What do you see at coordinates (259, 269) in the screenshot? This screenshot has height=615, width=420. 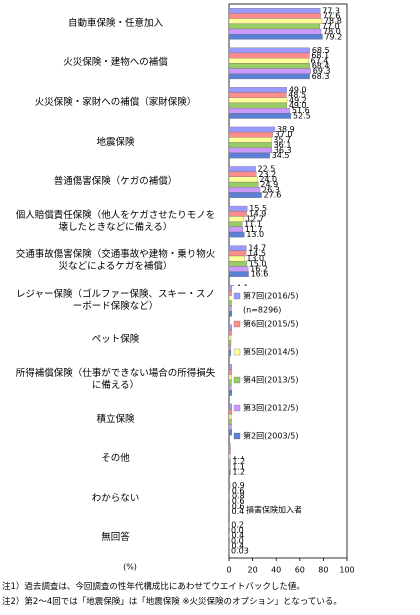 I see `value-label: 16.2` at bounding box center [259, 269].